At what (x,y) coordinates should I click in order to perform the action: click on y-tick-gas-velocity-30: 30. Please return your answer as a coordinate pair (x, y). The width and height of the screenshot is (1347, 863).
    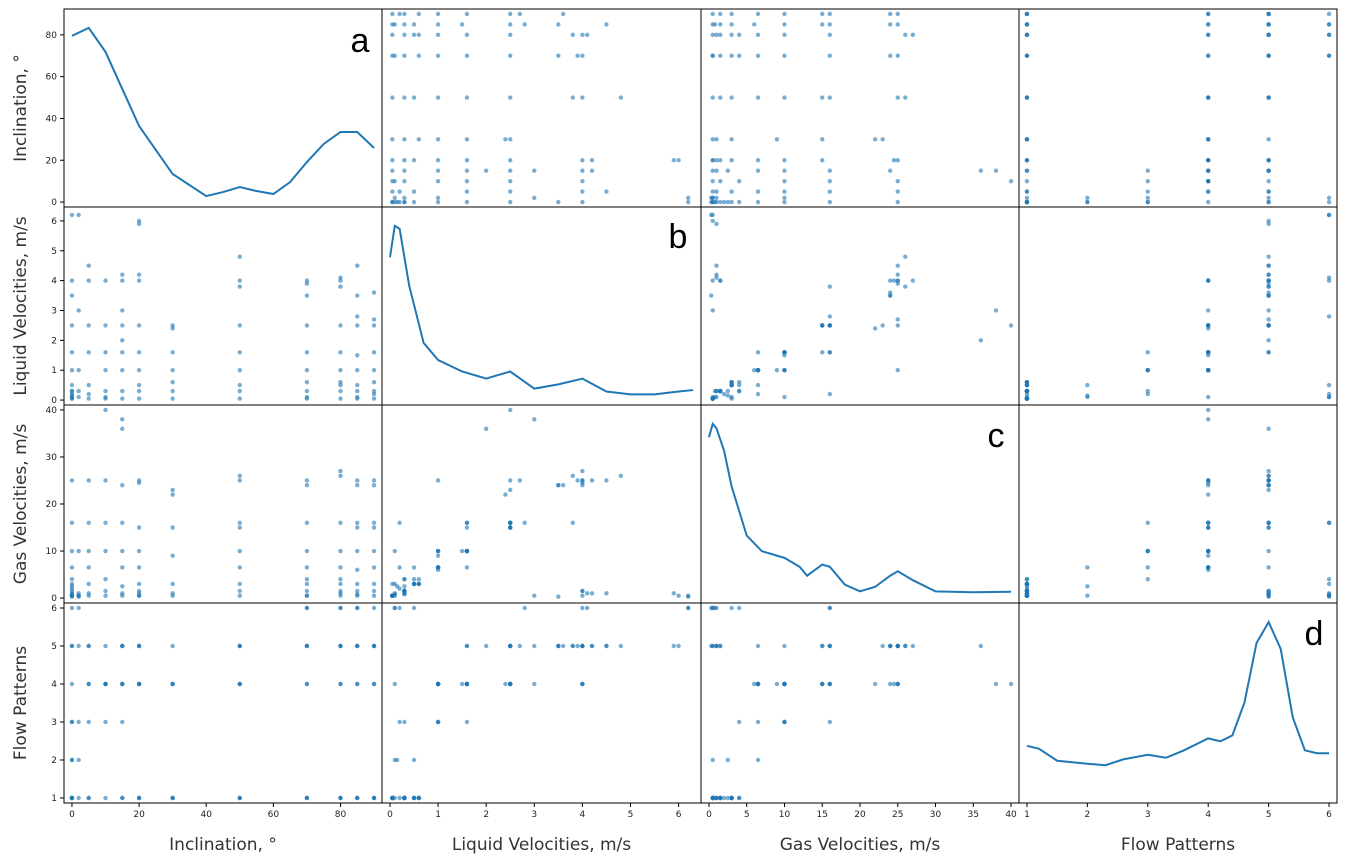
    Looking at the image, I should click on (52, 458).